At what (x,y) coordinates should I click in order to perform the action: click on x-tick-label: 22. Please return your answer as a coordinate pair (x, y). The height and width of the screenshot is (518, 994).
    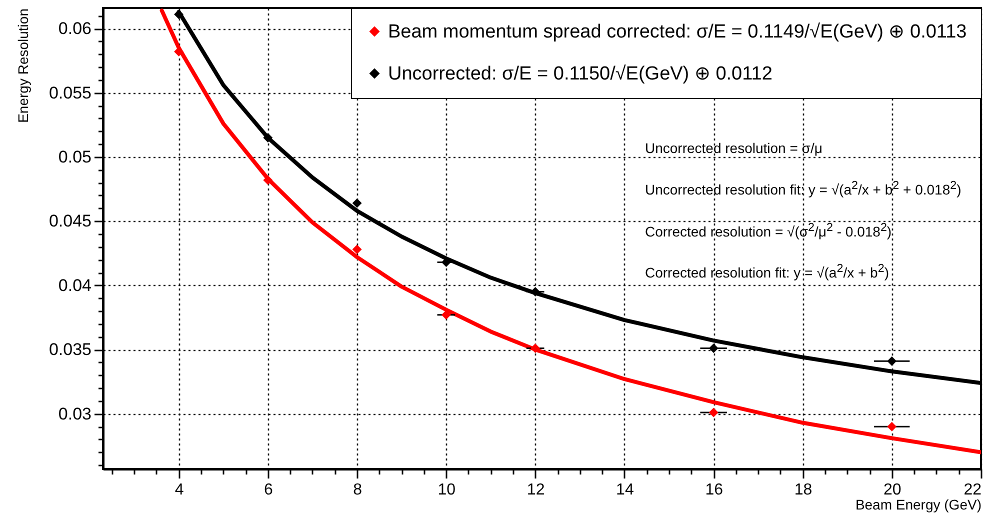
    Looking at the image, I should click on (973, 490).